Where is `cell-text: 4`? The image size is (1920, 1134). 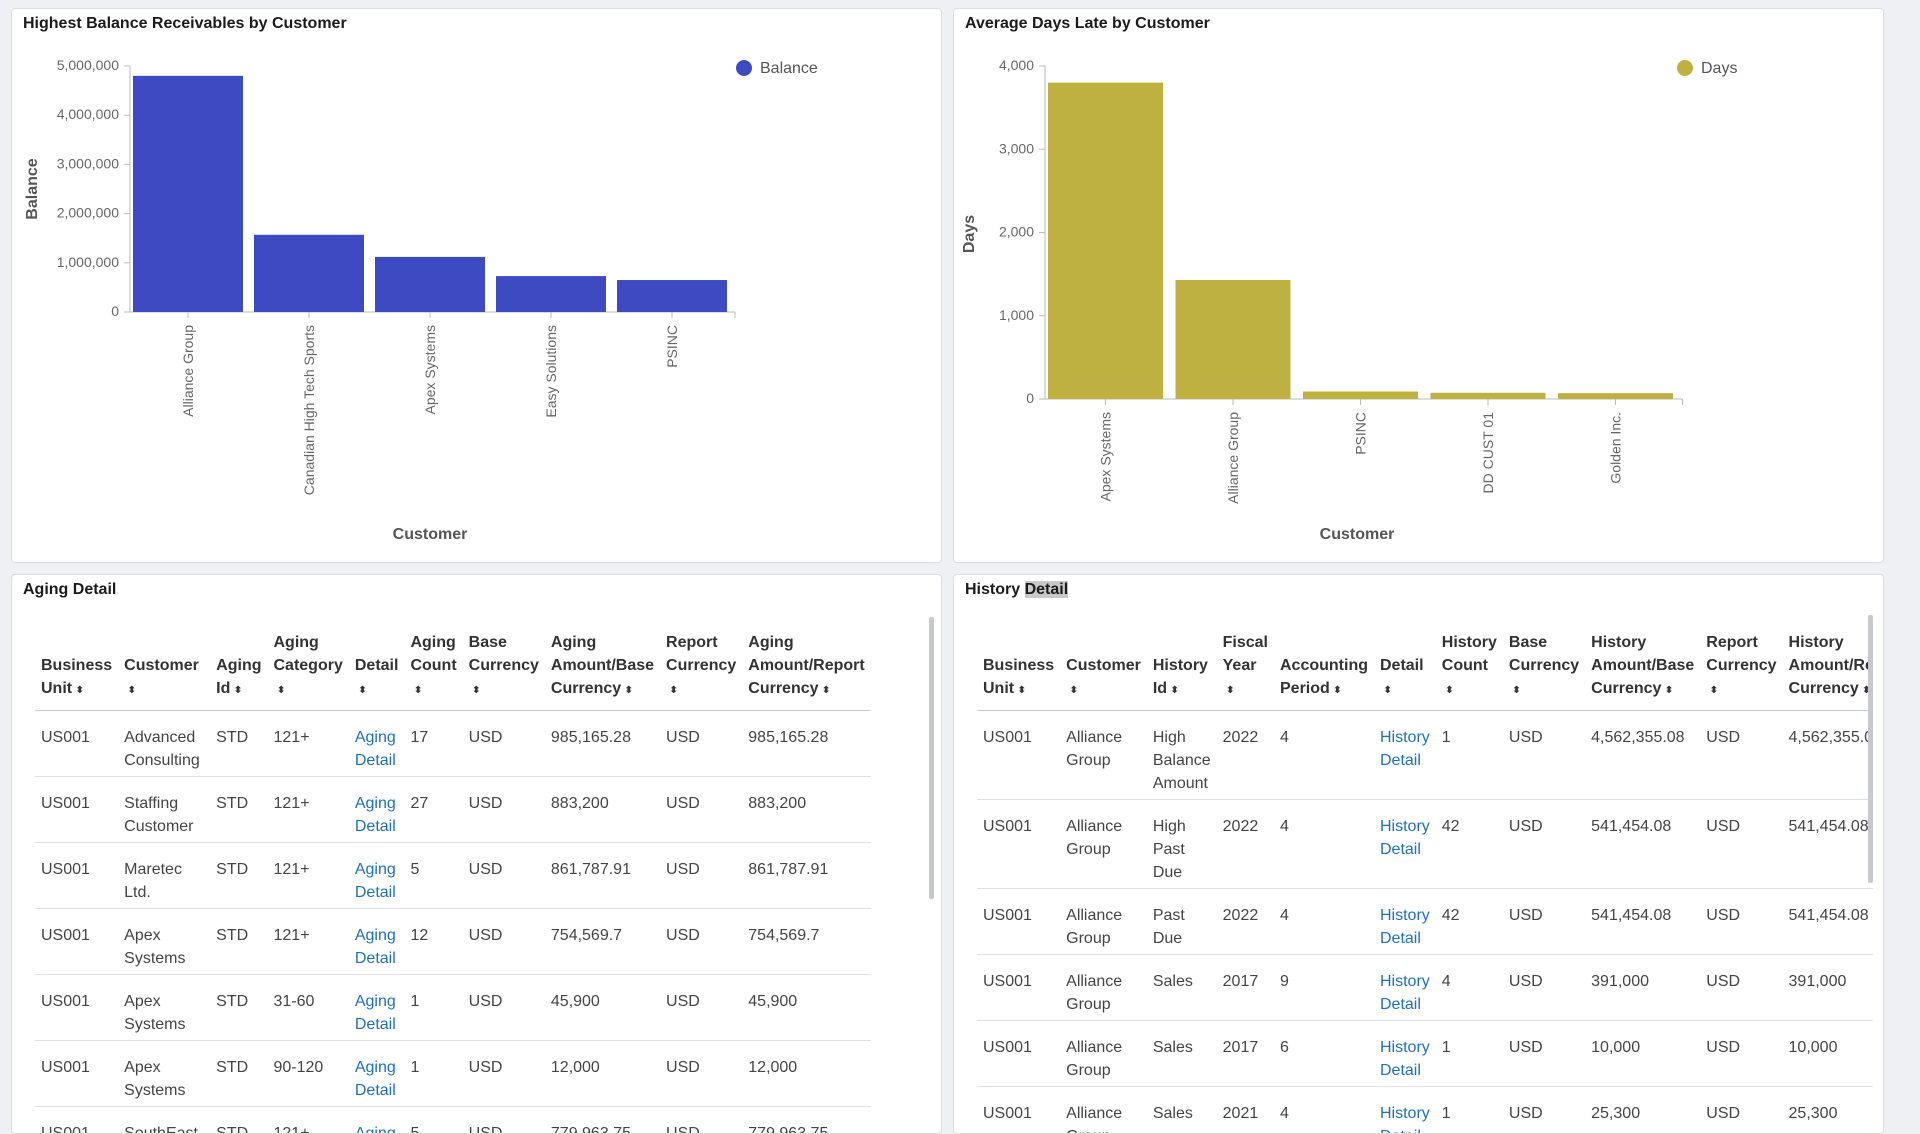
cell-text: 4 is located at coordinates (1284, 1113).